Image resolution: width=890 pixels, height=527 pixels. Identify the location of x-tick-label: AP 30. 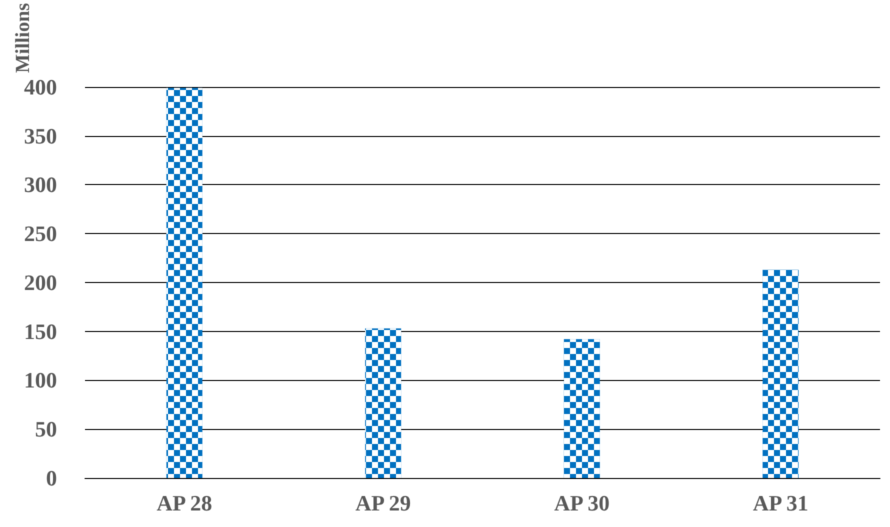
(582, 503).